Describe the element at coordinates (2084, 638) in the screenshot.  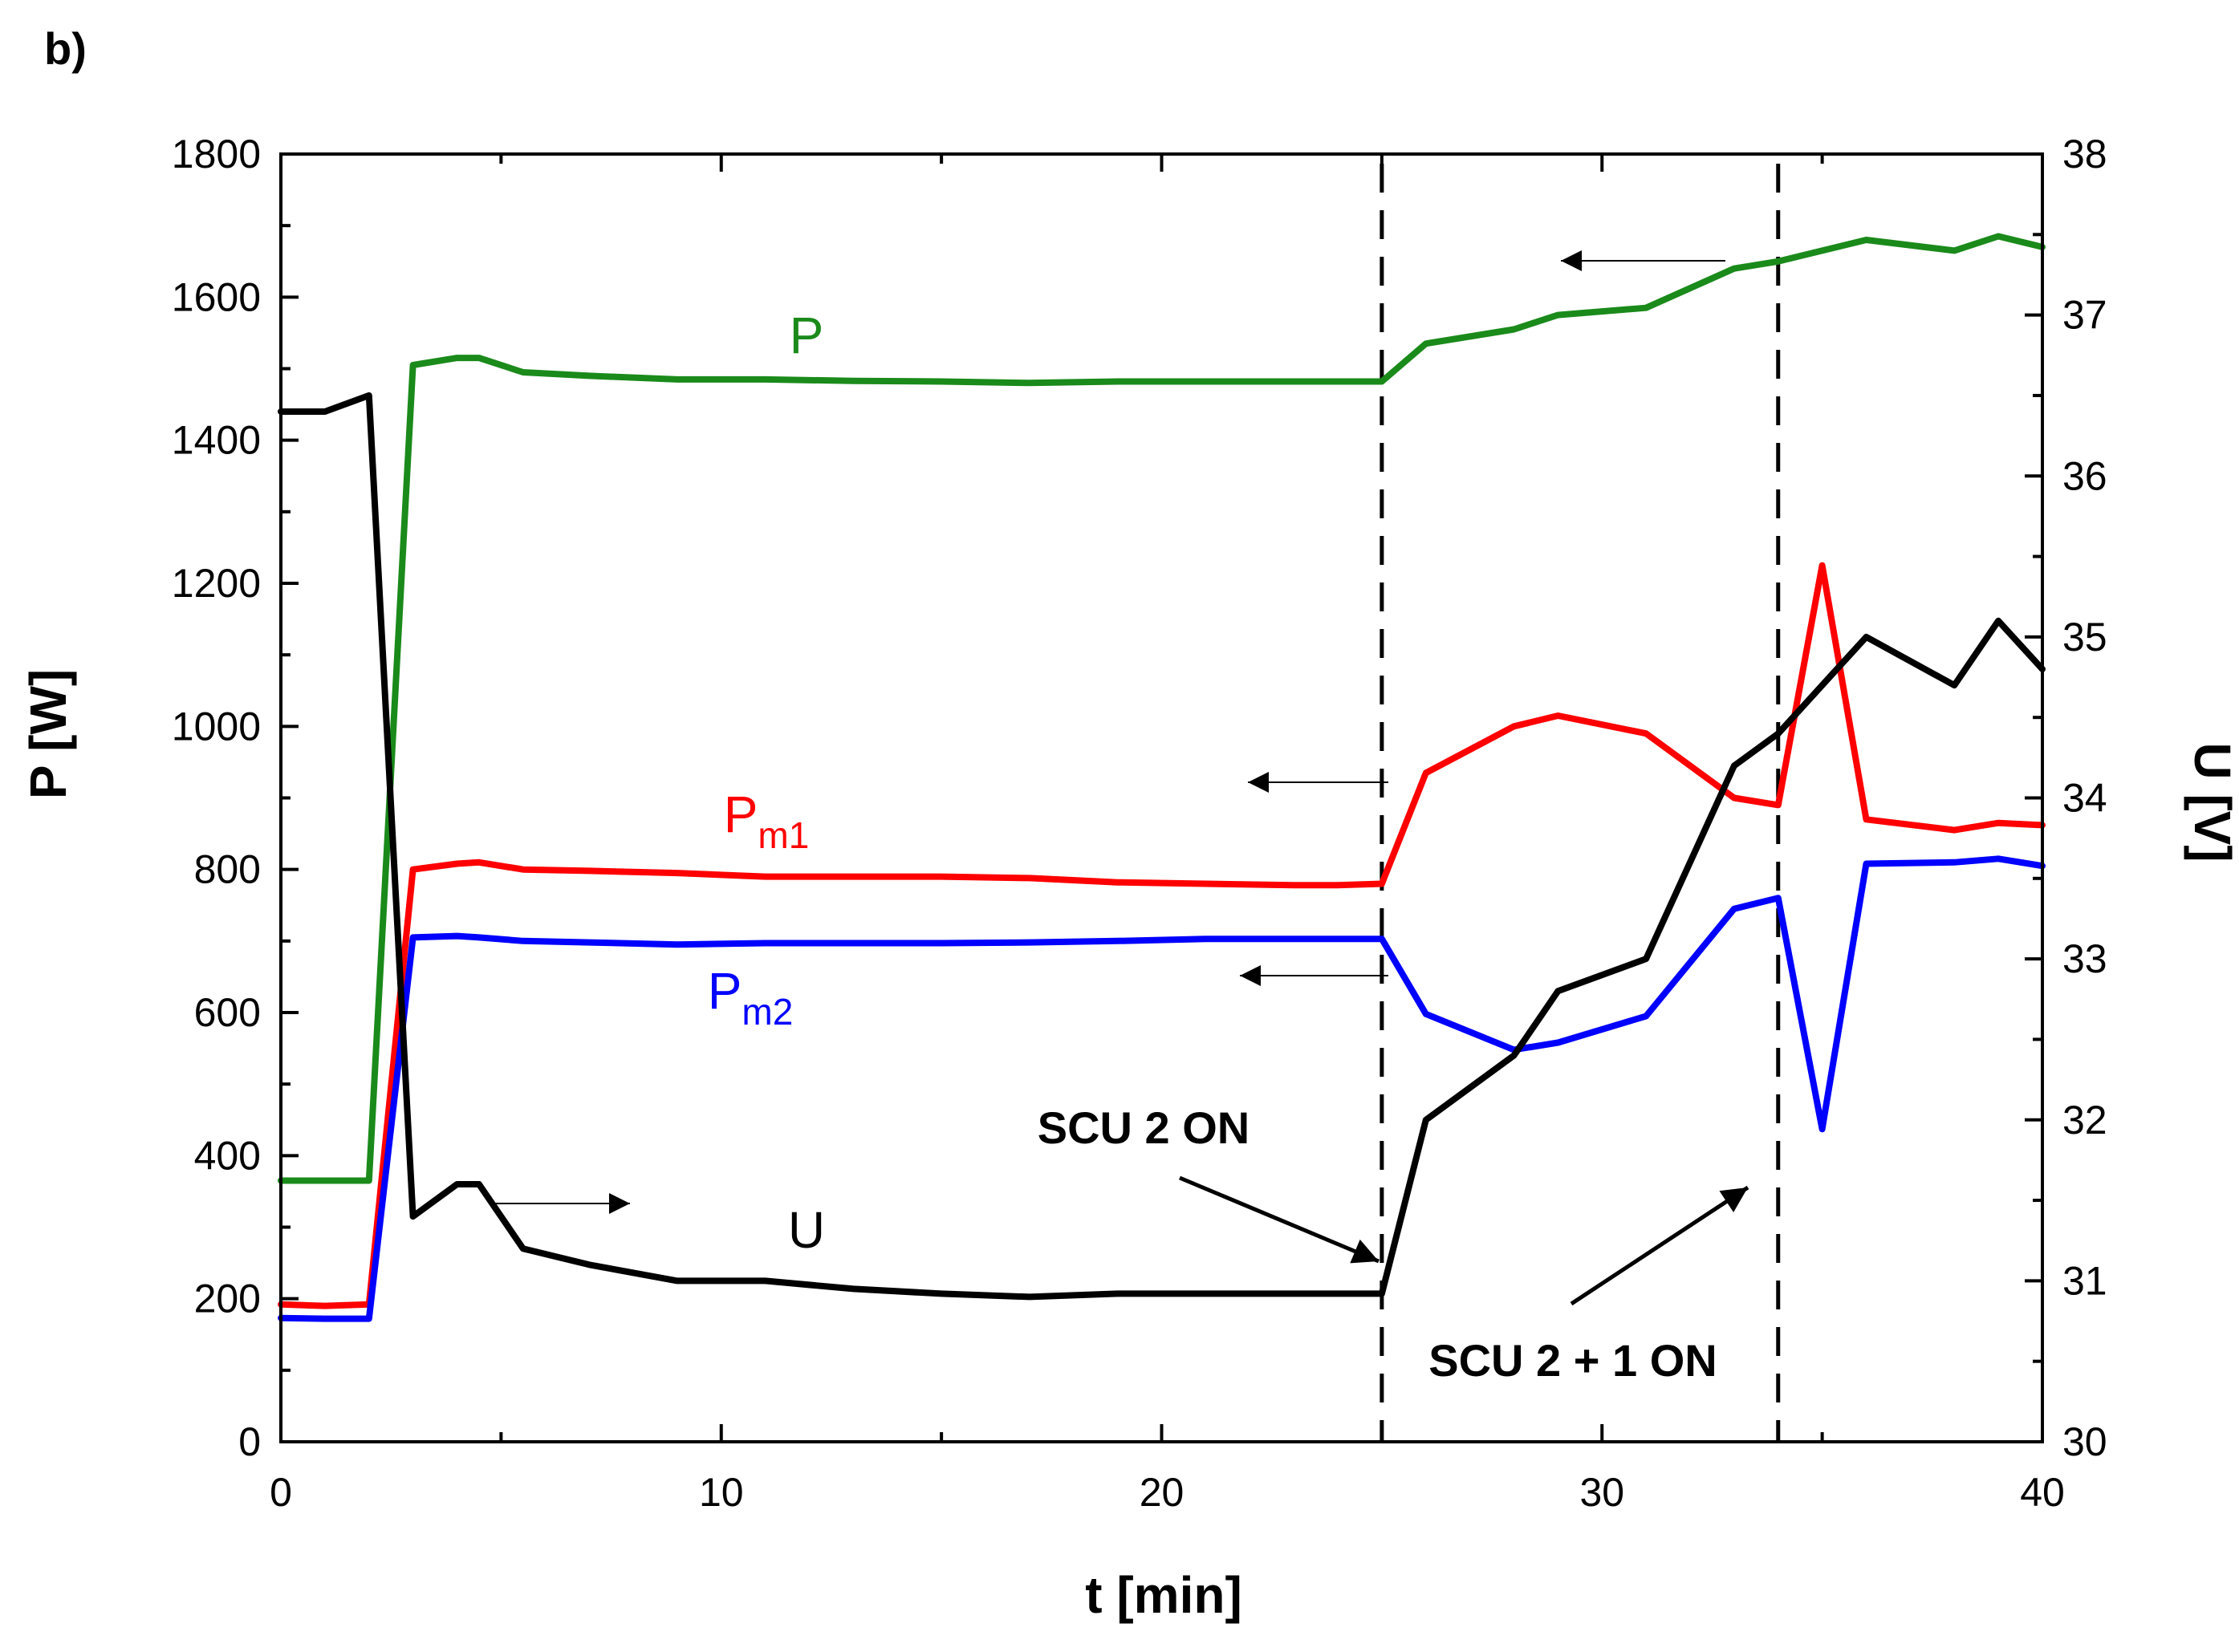
I see `y-right-tick-label: 35` at that location.